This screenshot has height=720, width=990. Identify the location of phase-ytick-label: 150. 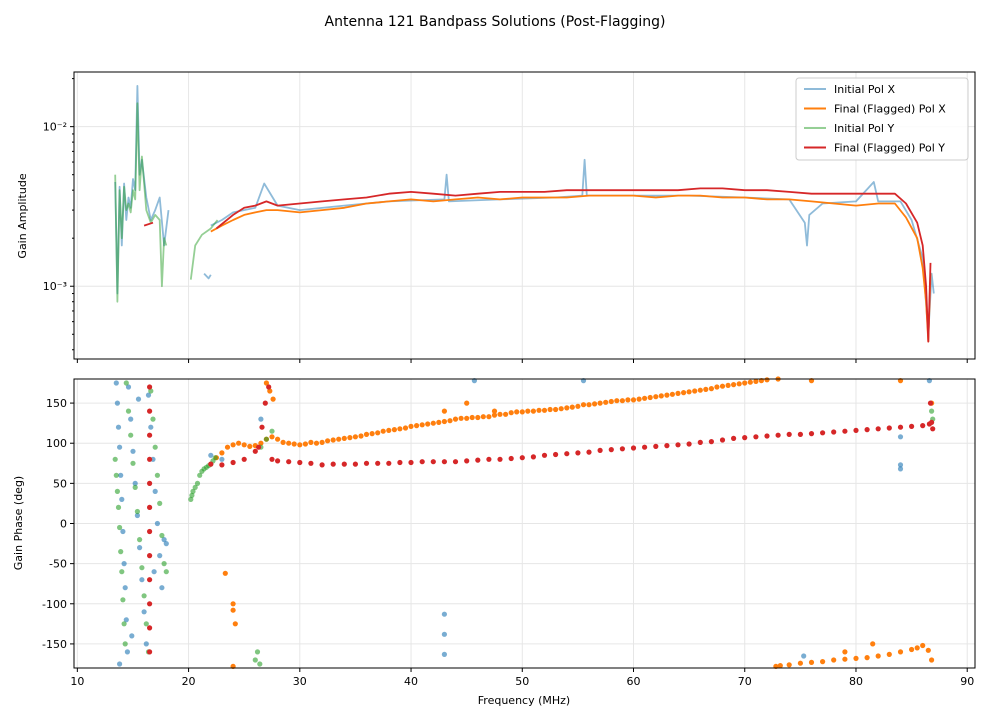
(56, 403).